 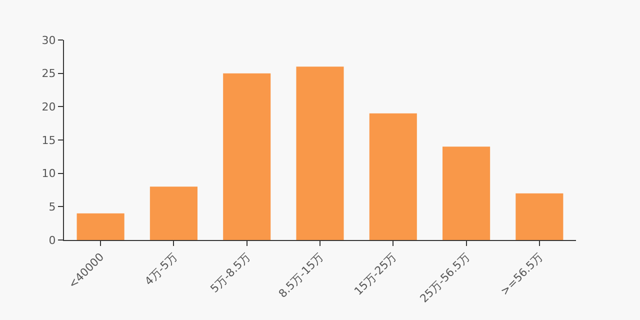 What do you see at coordinates (49, 107) in the screenshot?
I see `y-tick-label: 20` at bounding box center [49, 107].